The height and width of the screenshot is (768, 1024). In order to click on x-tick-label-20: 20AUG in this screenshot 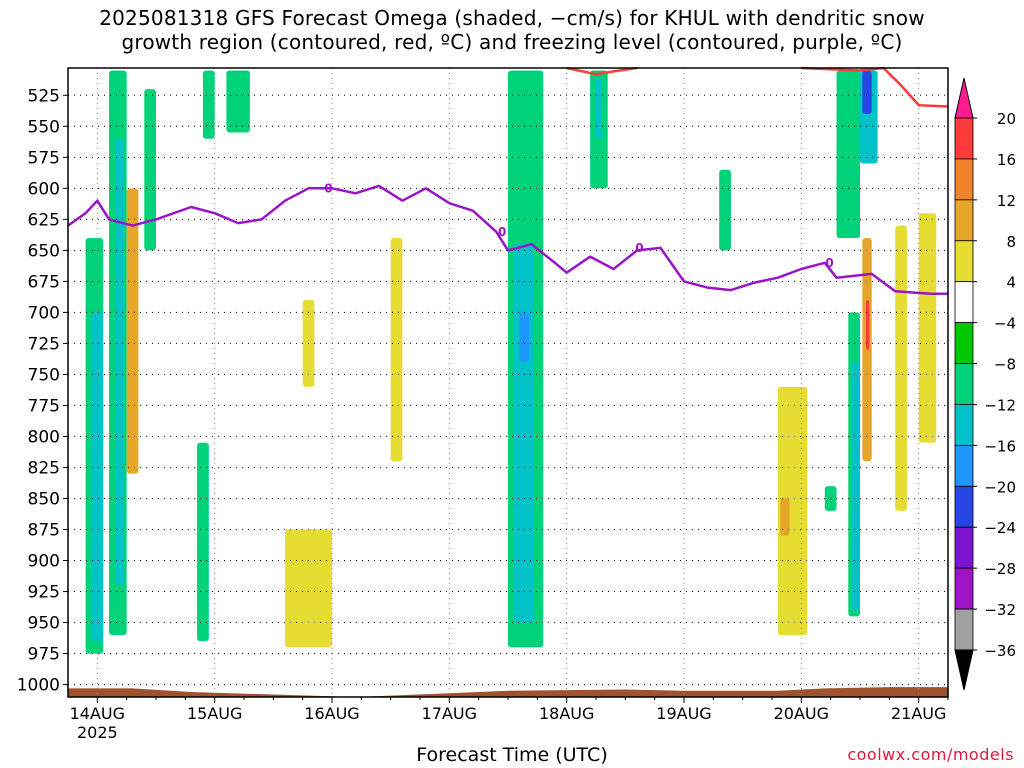, I will do `click(801, 713)`.